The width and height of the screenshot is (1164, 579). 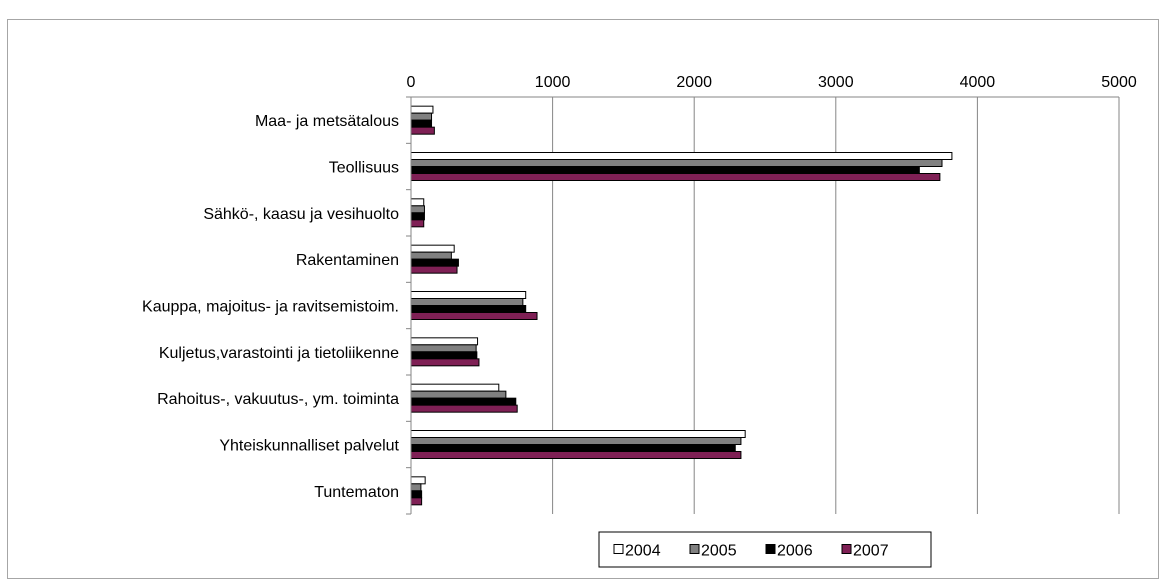 I want to click on category-label: Sähkö-, kaasu ja vesihuolto, so click(x=301, y=214).